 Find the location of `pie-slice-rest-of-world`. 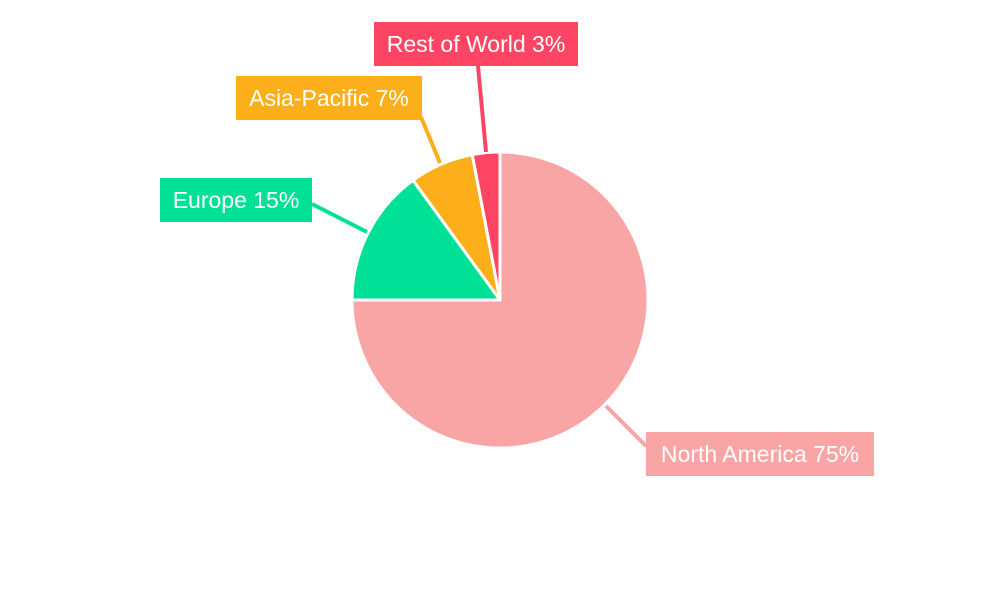

pie-slice-rest-of-world is located at coordinates (486, 226).